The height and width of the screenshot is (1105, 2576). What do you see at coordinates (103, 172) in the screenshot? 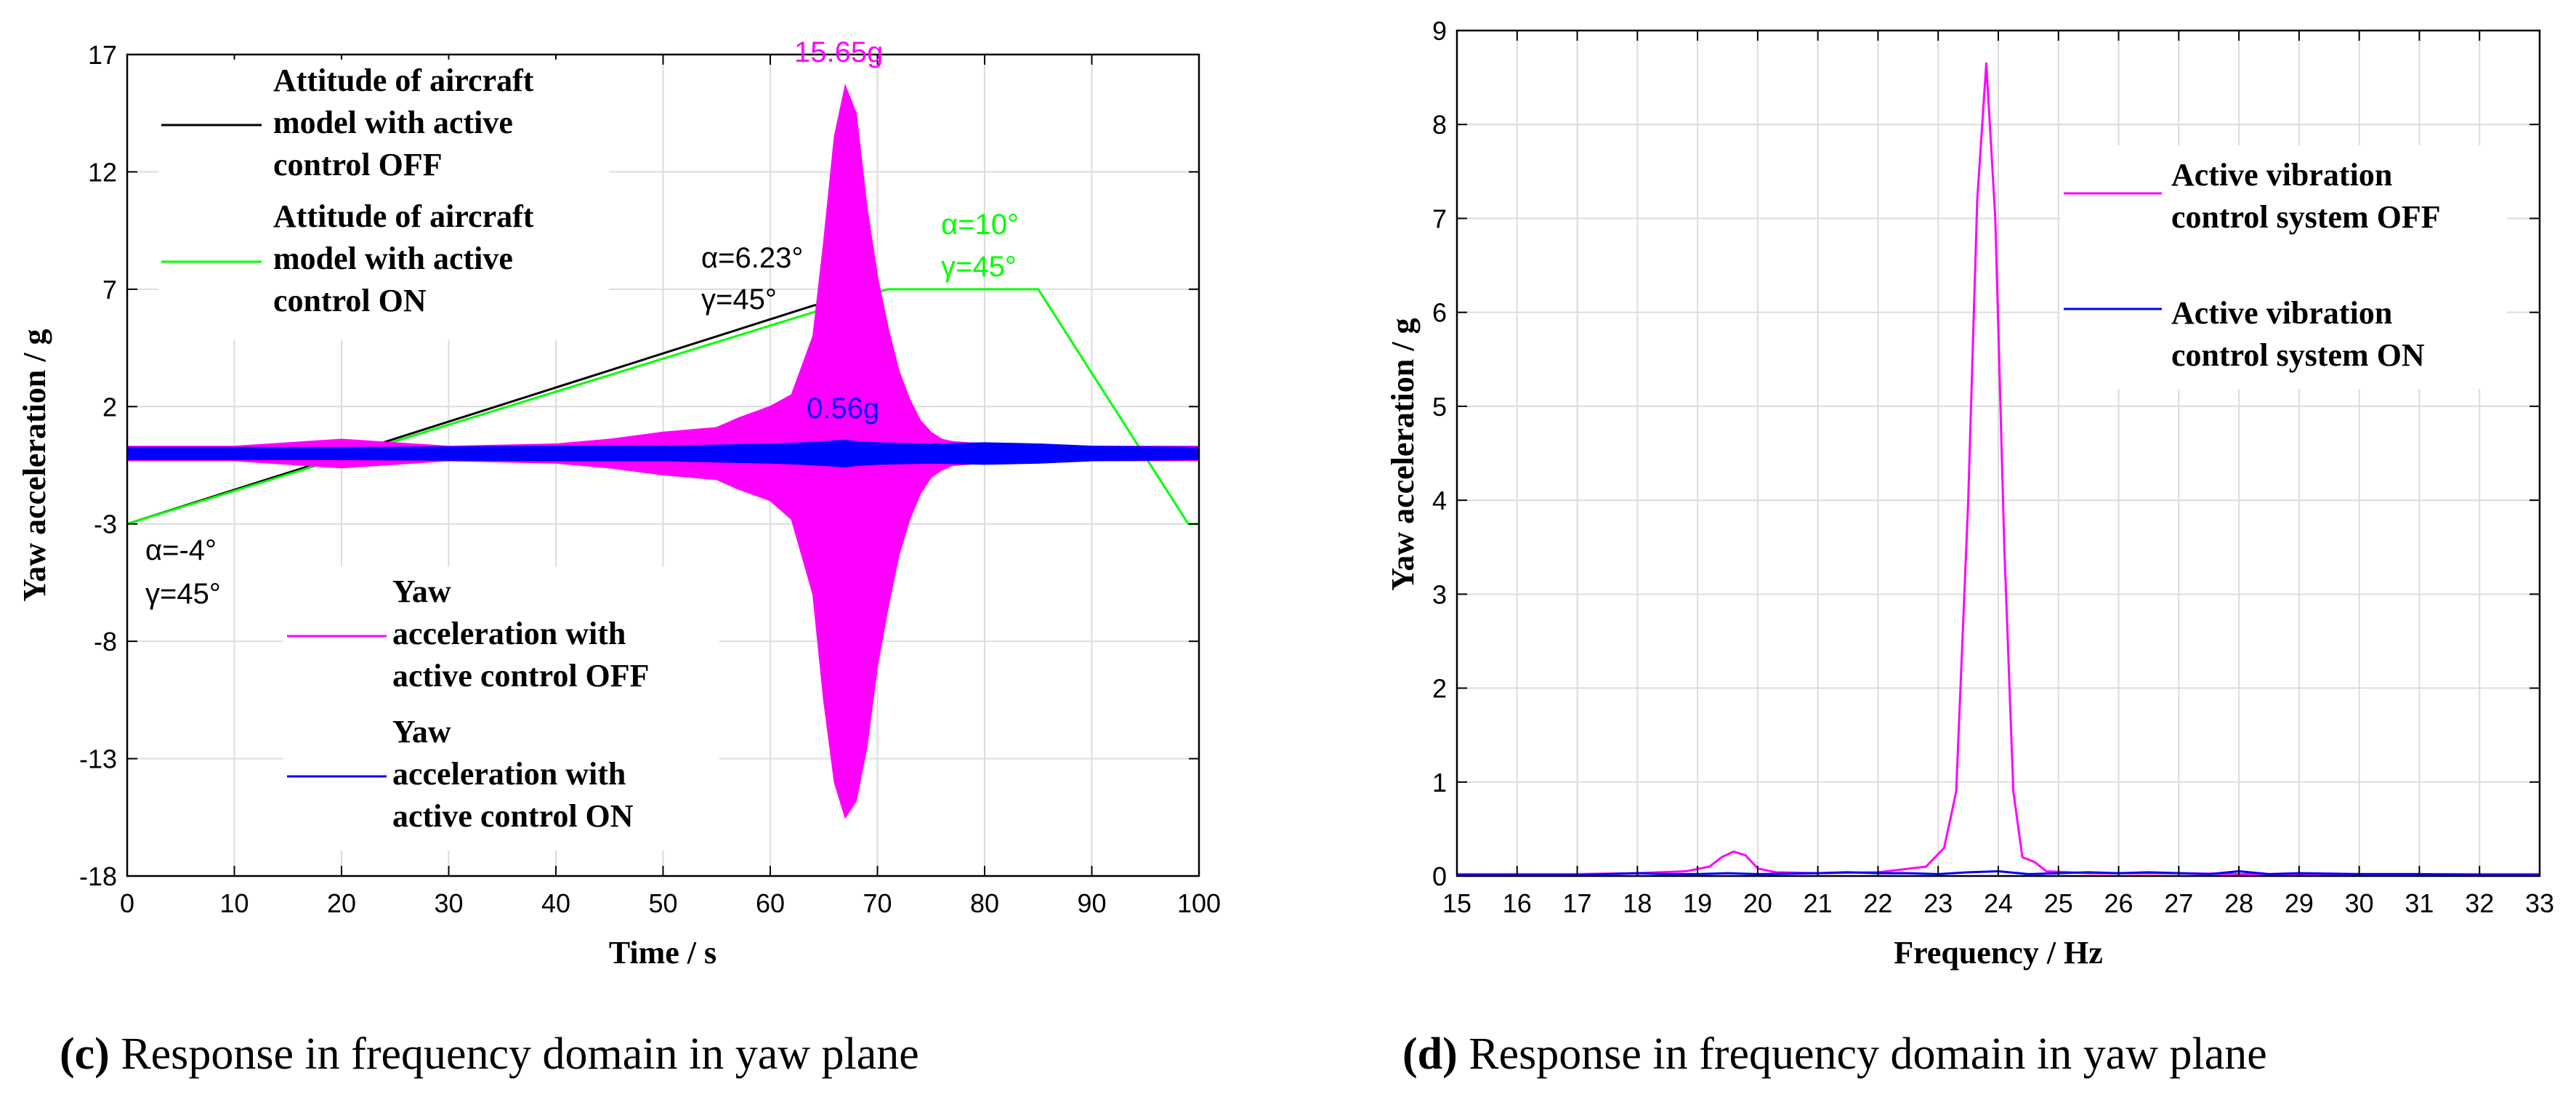
I see `y-tick-label: 12` at bounding box center [103, 172].